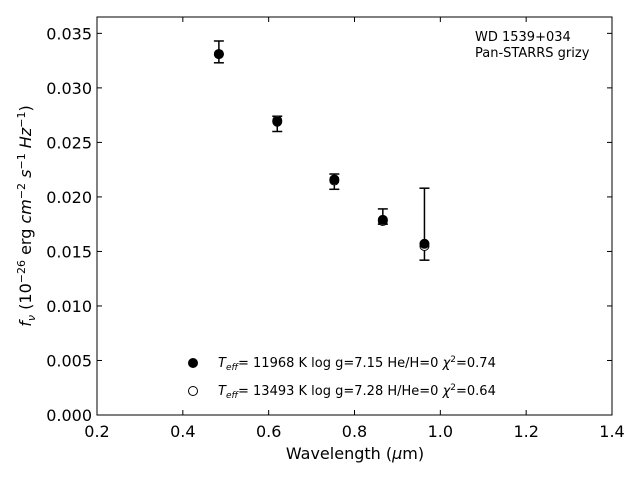  Describe the element at coordinates (69, 33) in the screenshot. I see `y-tick-label: 0.035` at that location.